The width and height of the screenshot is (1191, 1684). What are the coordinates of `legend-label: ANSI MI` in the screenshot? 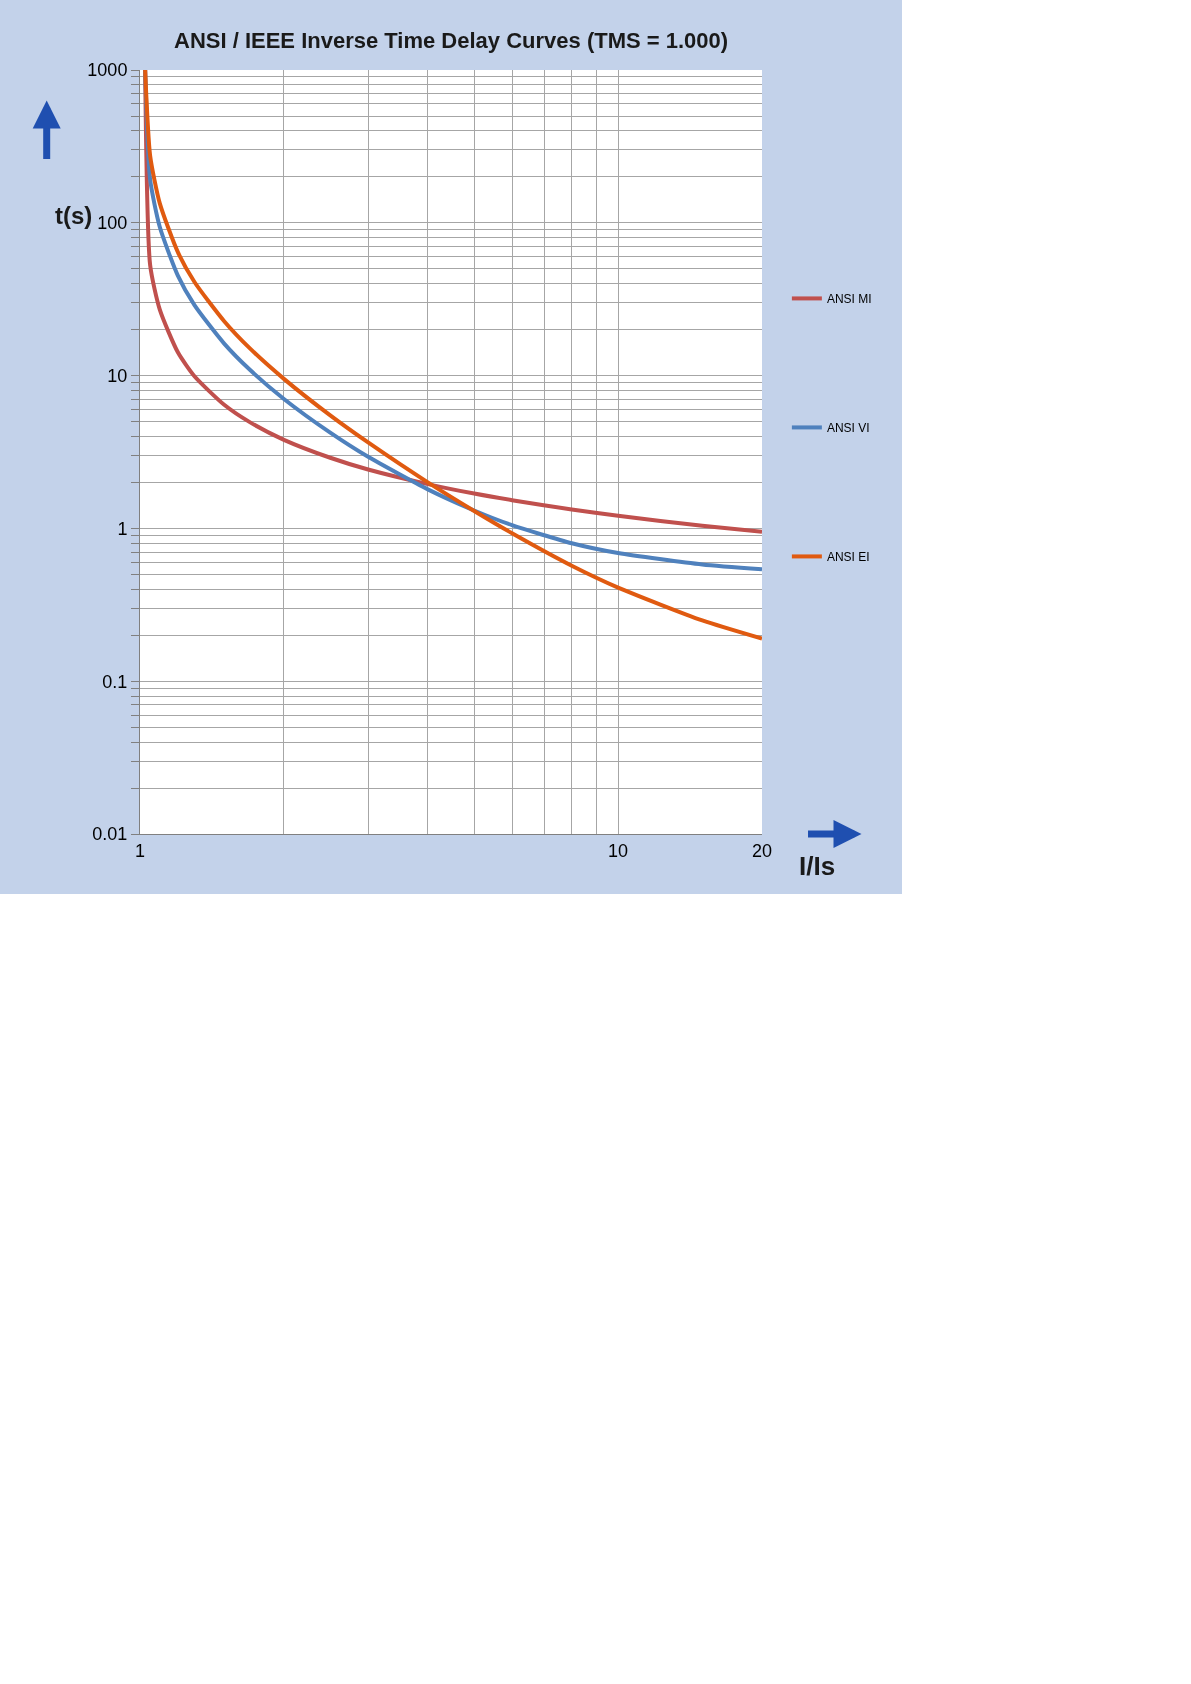 It's located at (849, 299).